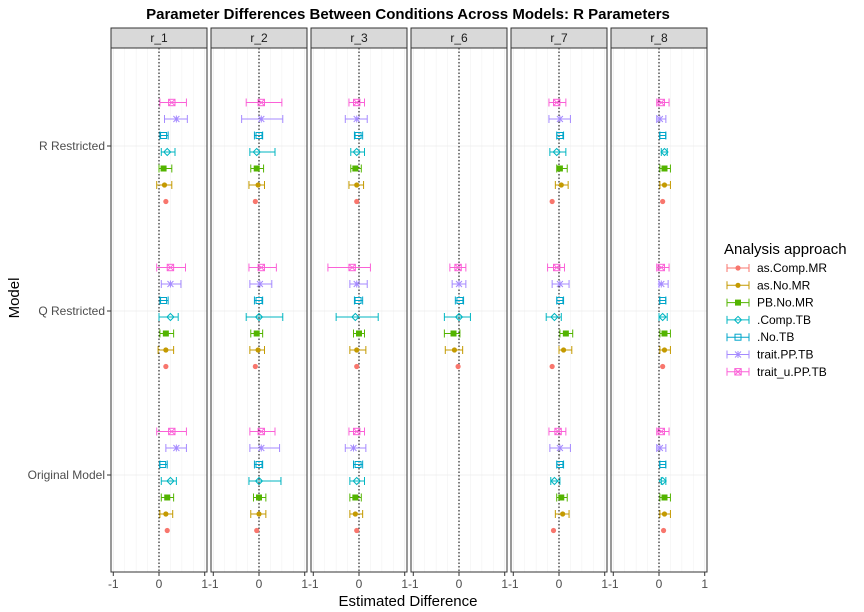  What do you see at coordinates (408, 601) in the screenshot?
I see `x-axis-title: Estimated Difference` at bounding box center [408, 601].